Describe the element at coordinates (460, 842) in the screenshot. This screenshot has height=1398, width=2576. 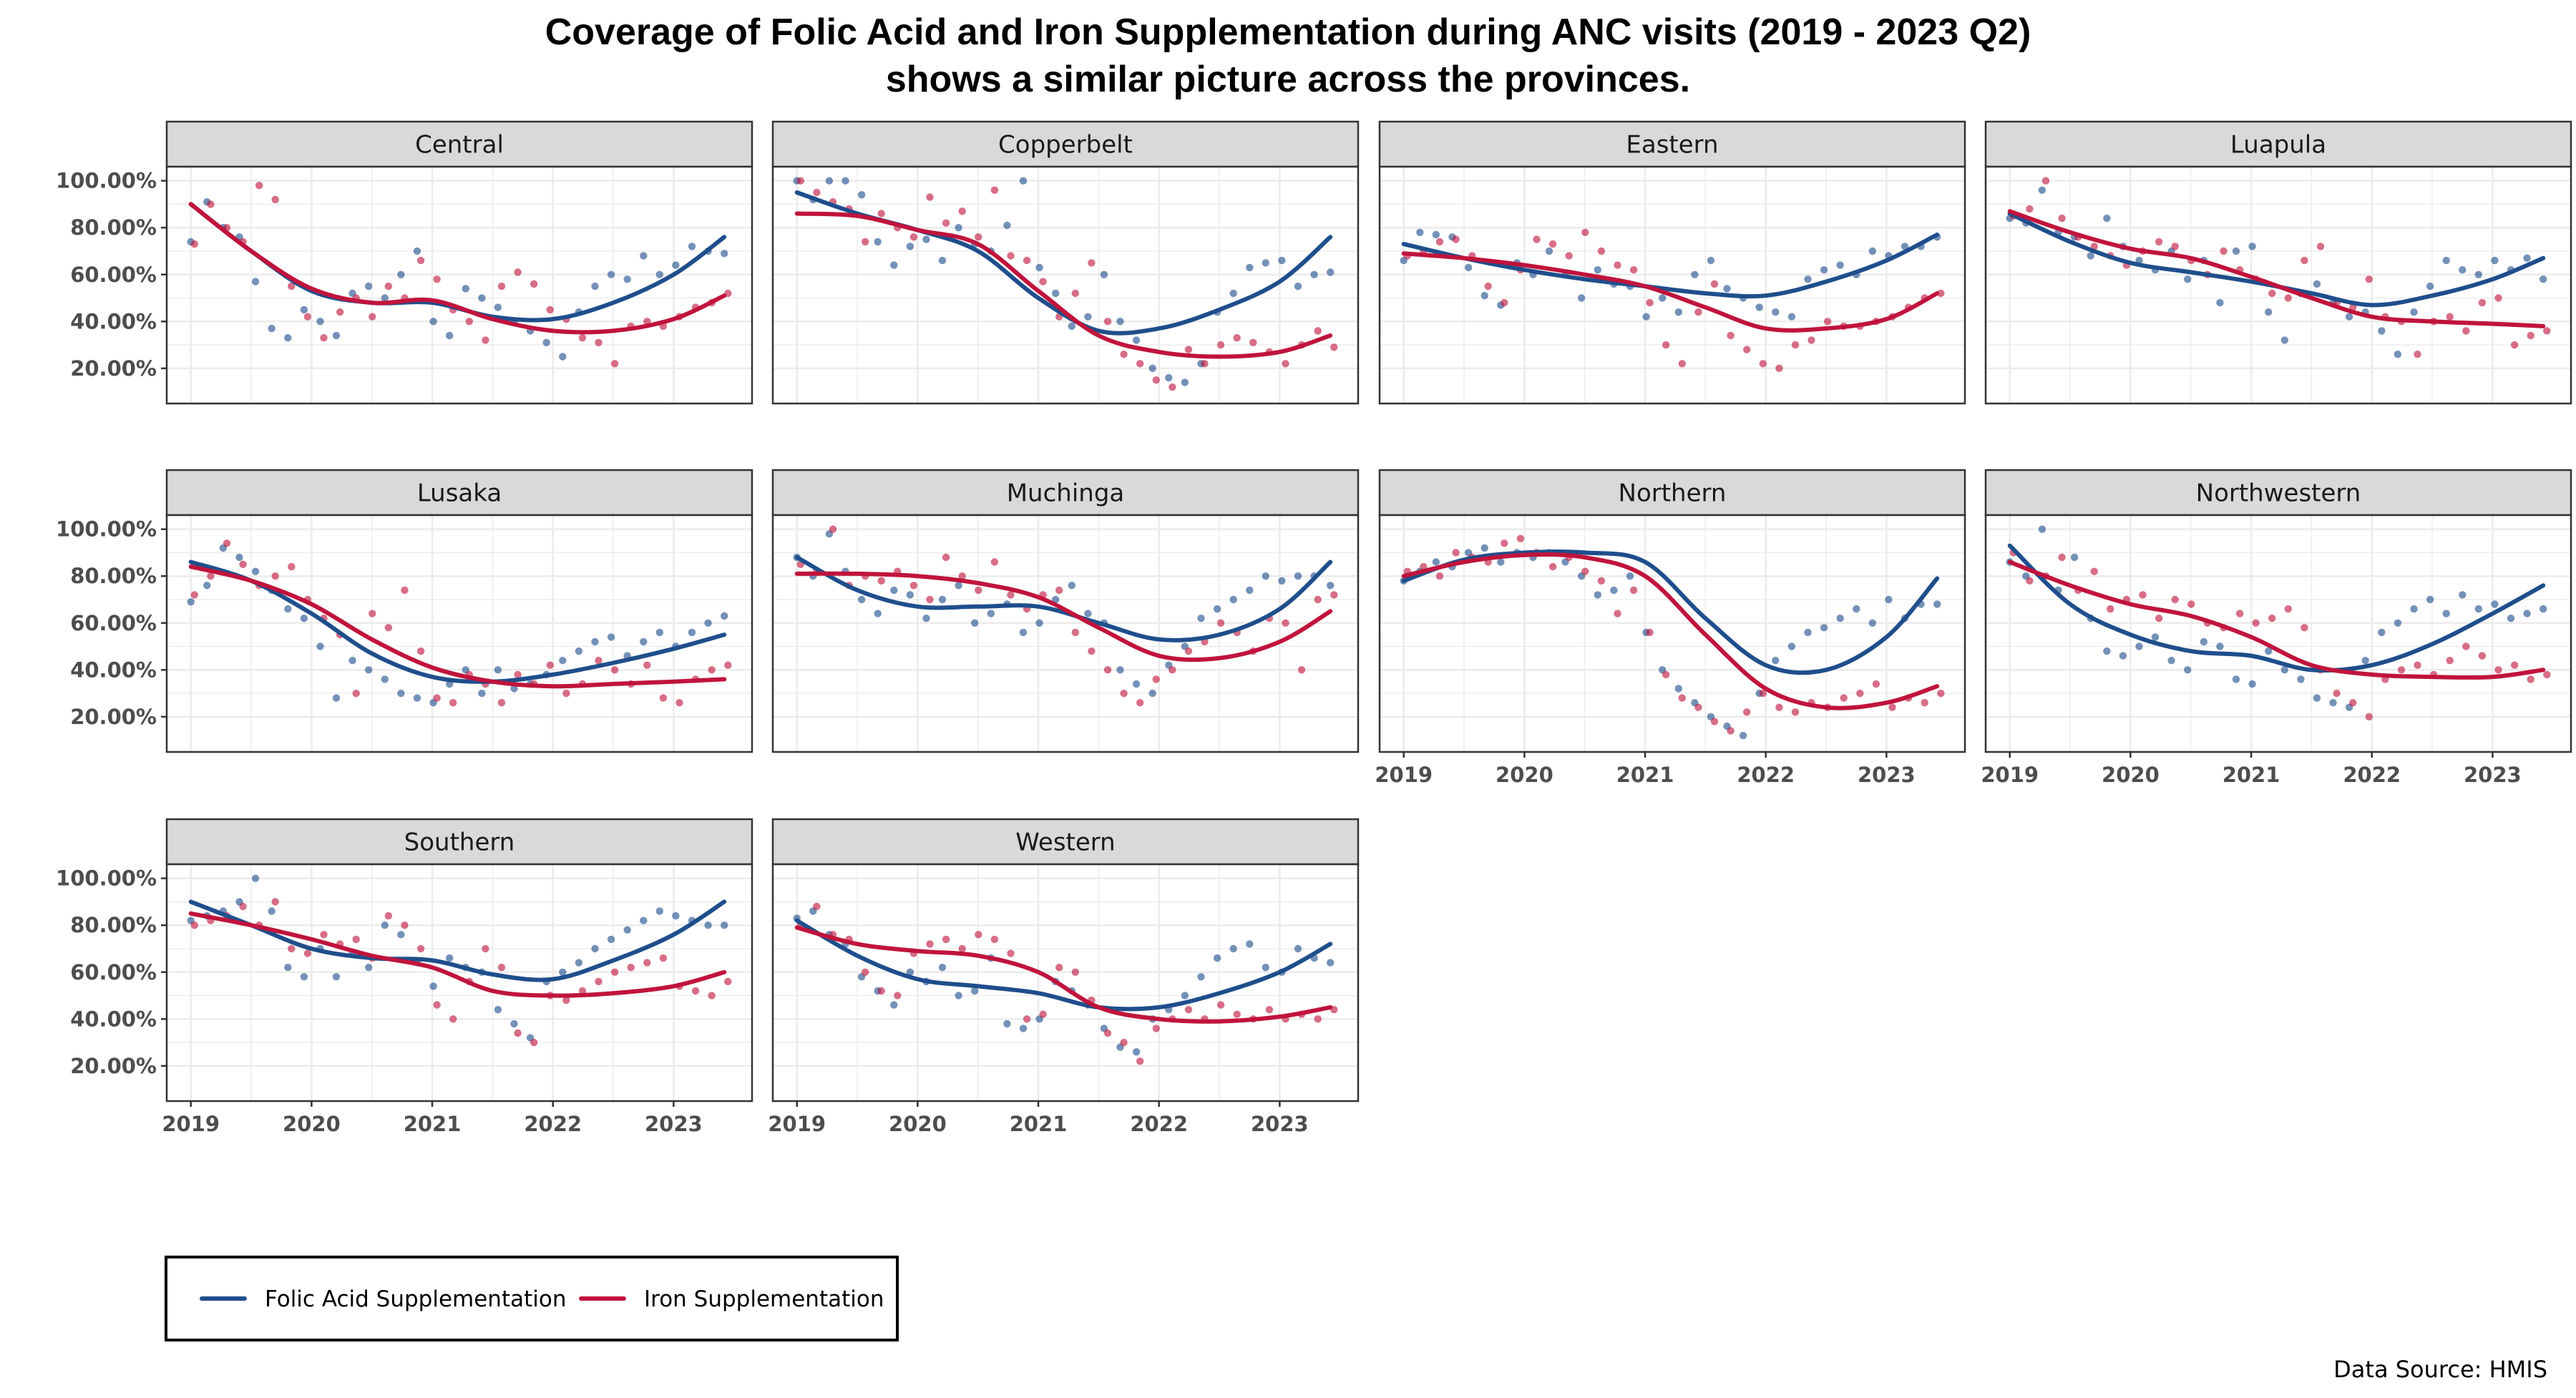
I see `strip-label-southern: Southern` at that location.